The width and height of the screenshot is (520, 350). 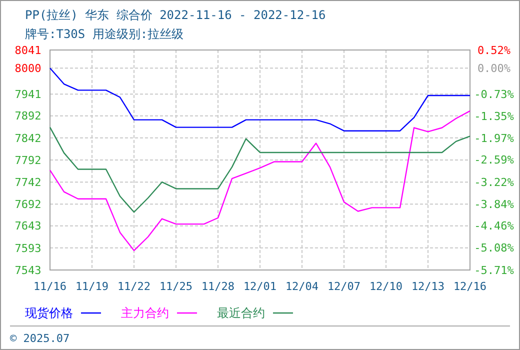 What do you see at coordinates (28, 270) in the screenshot?
I see `y-tick-label: 7543` at bounding box center [28, 270].